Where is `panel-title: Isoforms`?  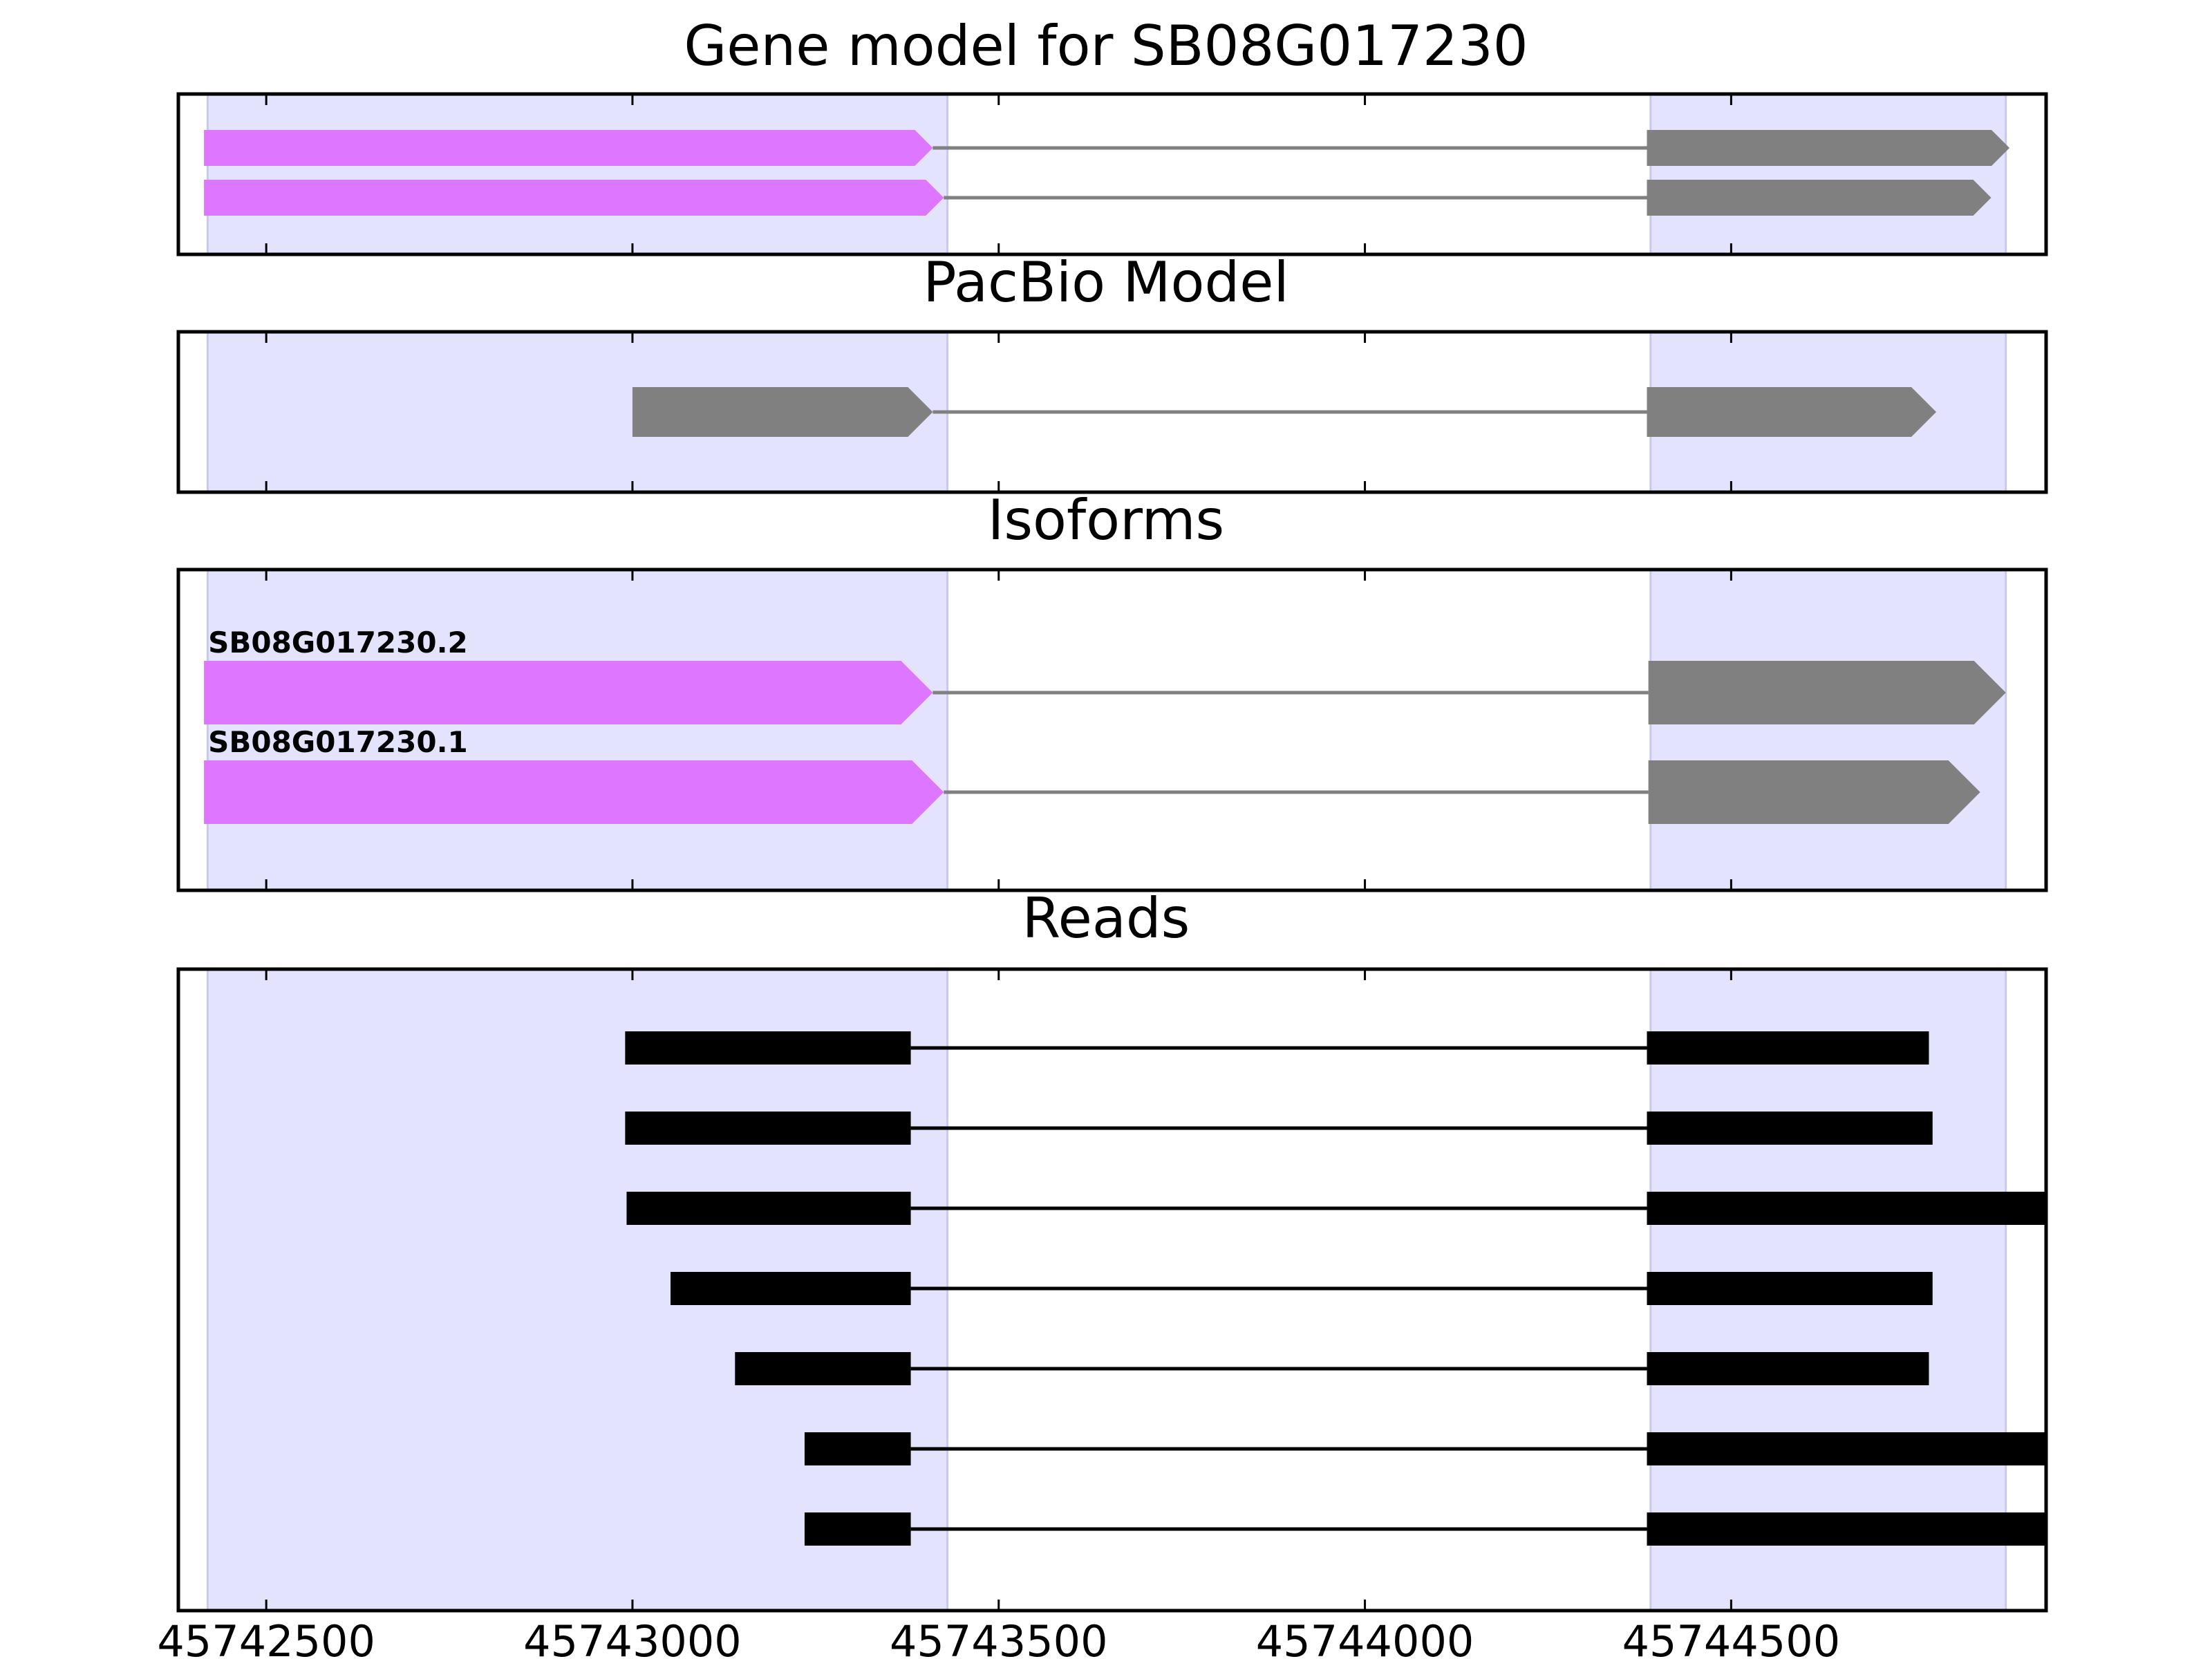
panel-title: Isoforms is located at coordinates (1106, 520).